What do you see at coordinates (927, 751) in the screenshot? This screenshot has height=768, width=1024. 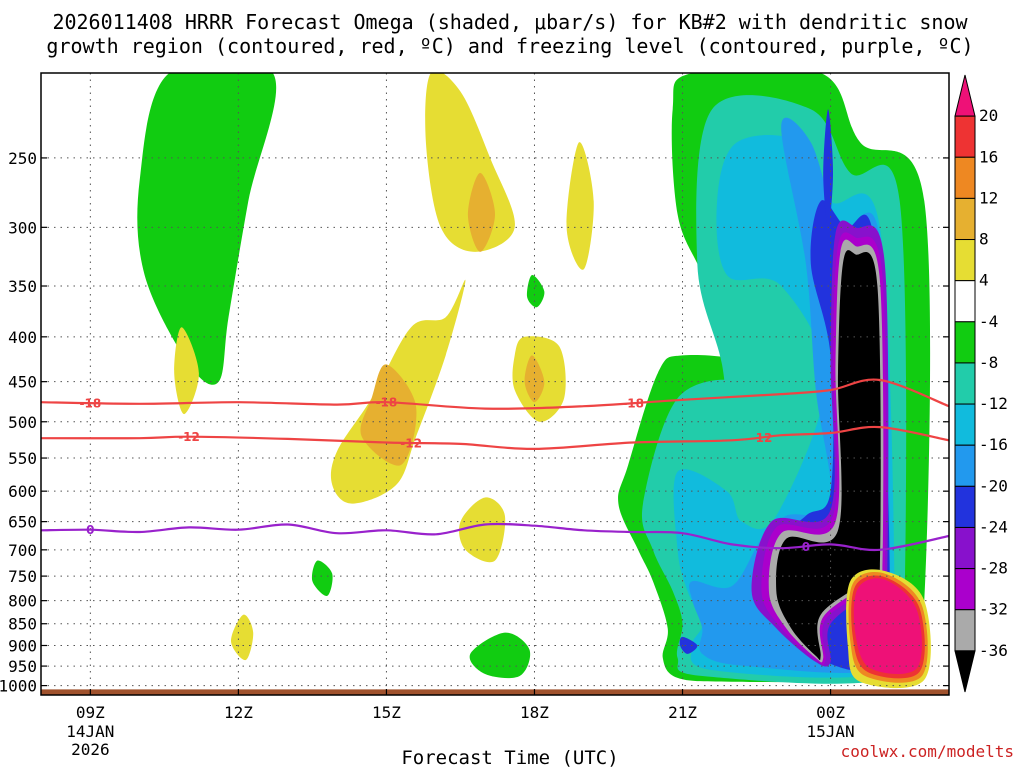 I see `credit-link: coolwx.com/modelts` at bounding box center [927, 751].